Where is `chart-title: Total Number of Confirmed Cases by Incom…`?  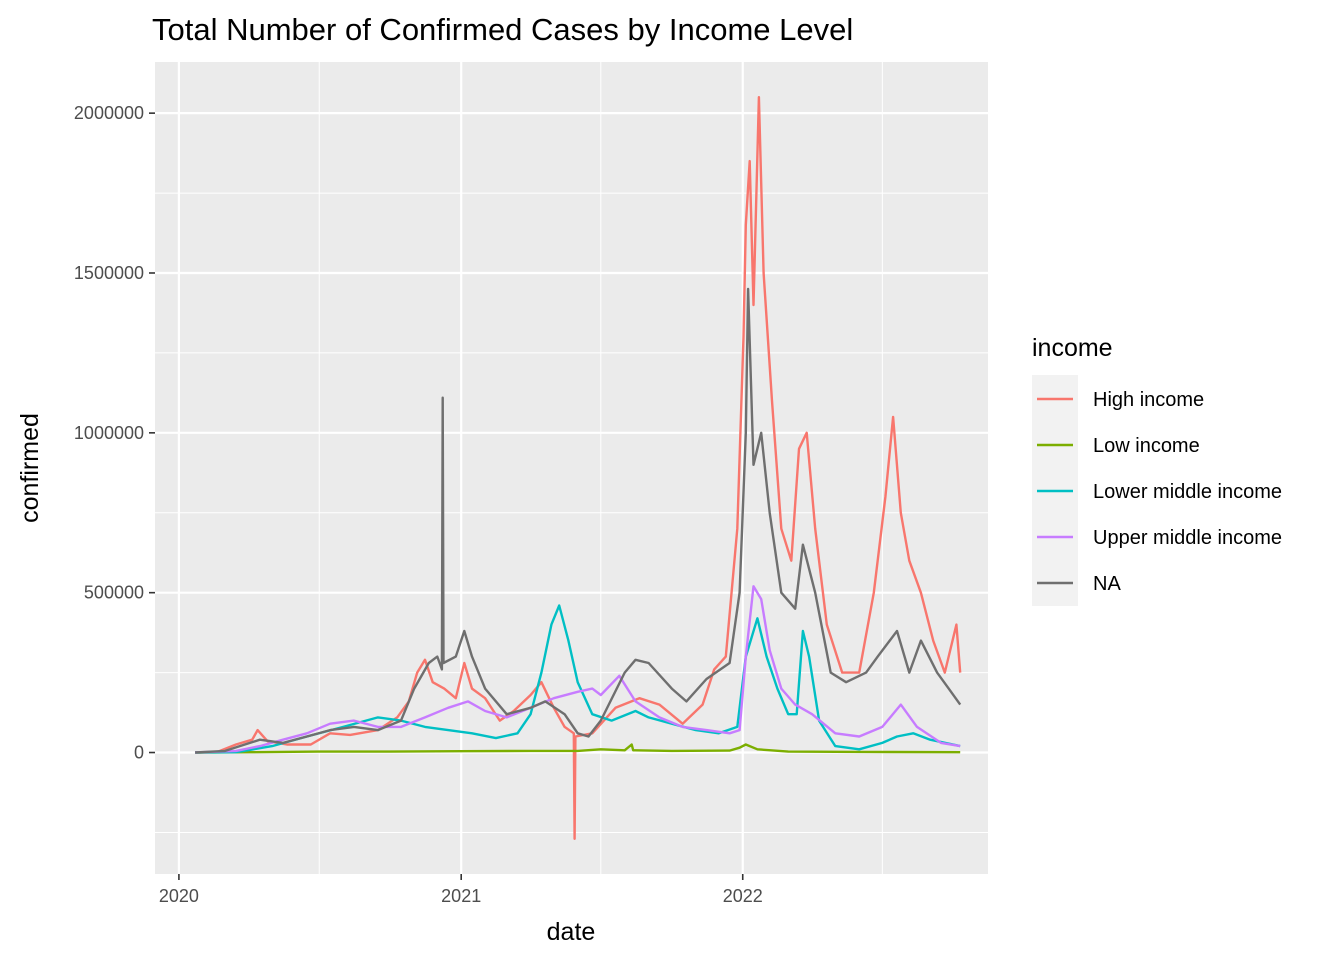 chart-title: Total Number of Confirmed Cases by Incom… is located at coordinates (502, 29).